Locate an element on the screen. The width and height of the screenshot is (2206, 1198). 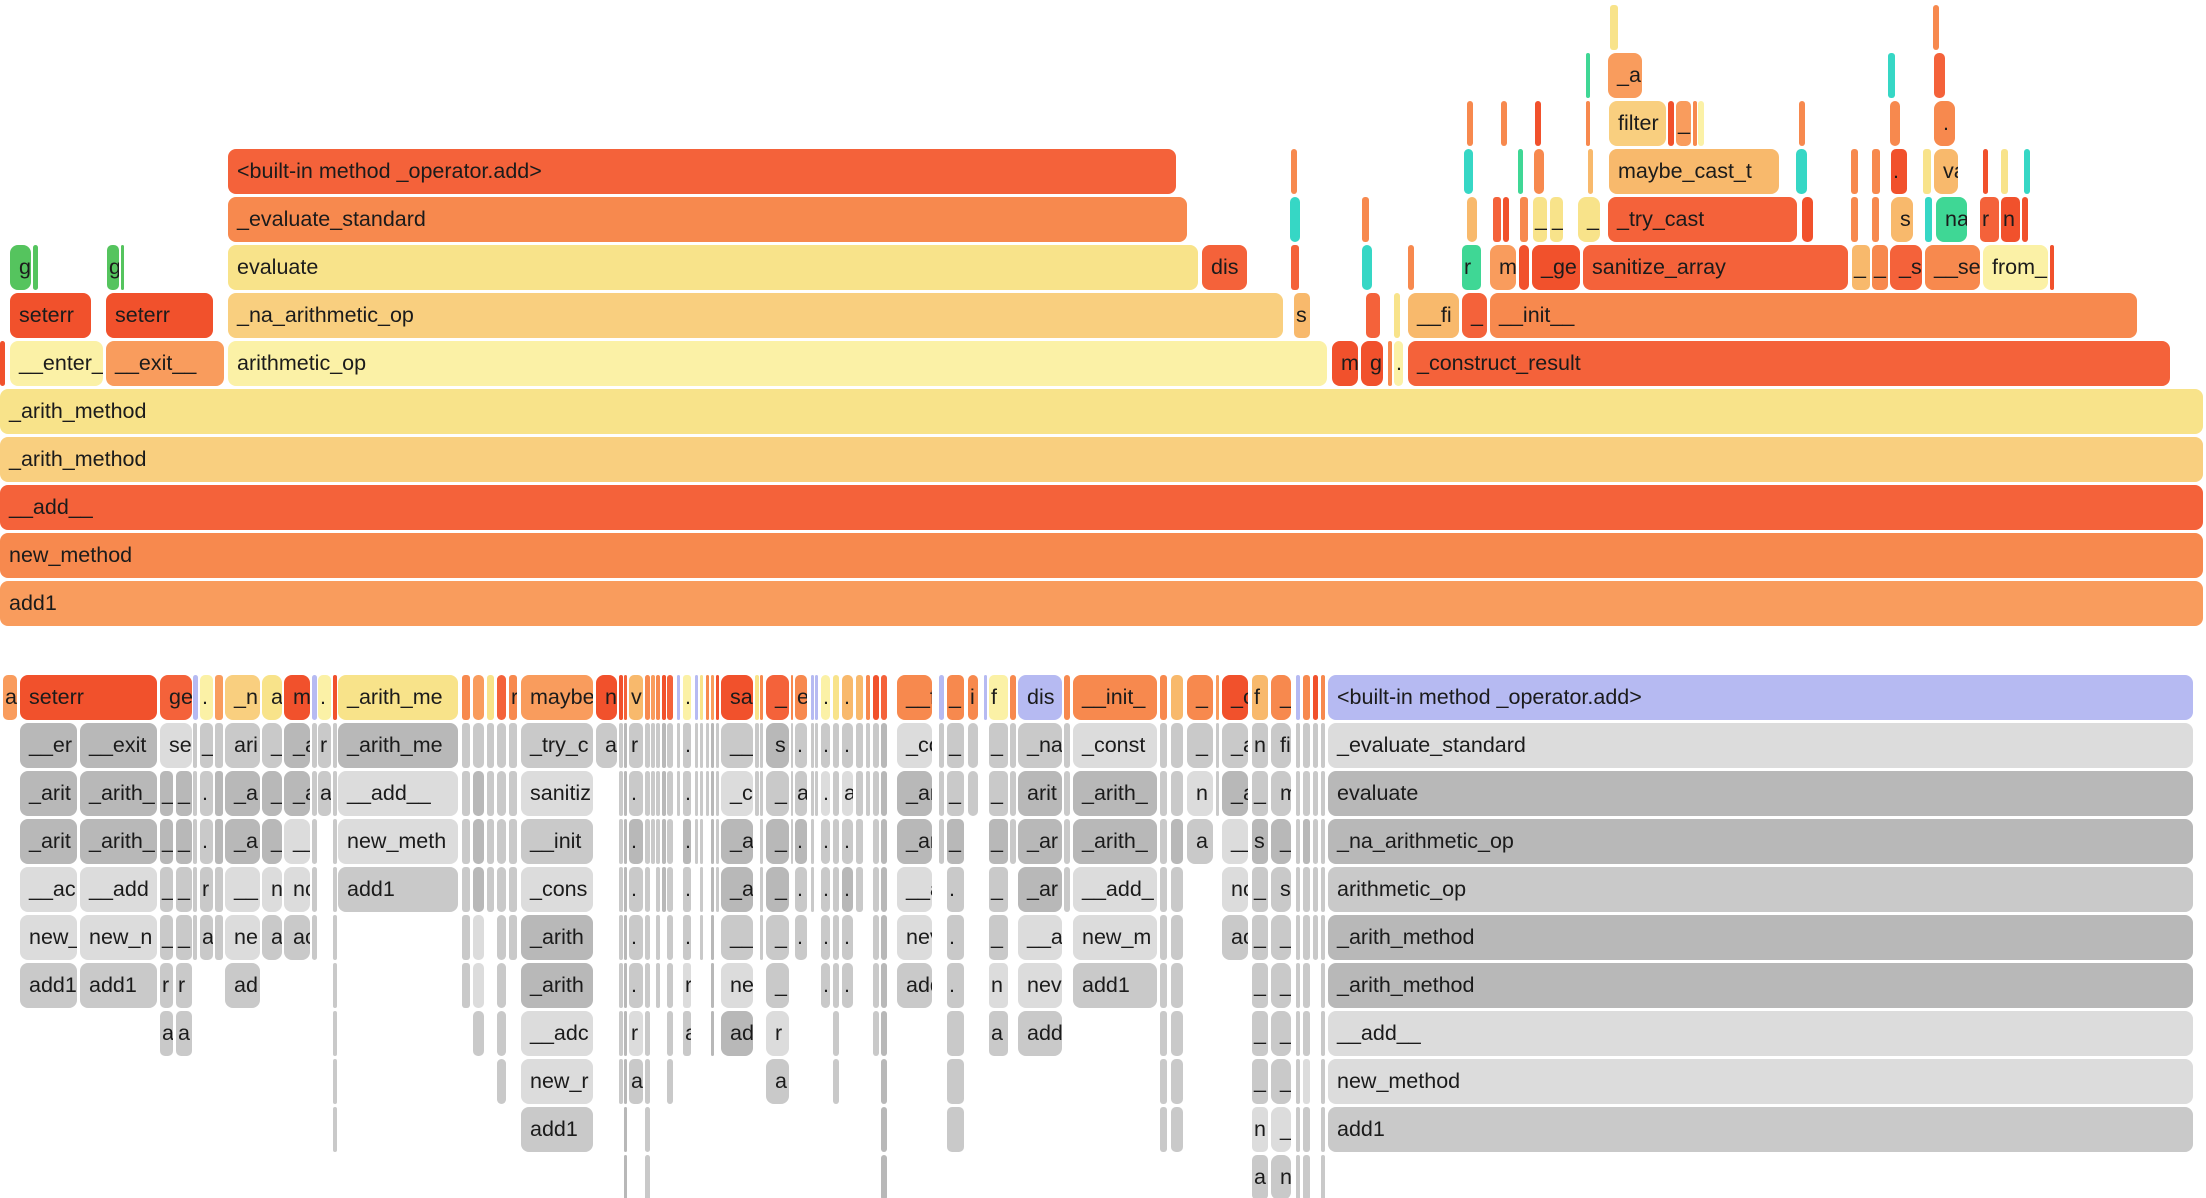
caller-frame-block: nev is located at coordinates (1040, 985).